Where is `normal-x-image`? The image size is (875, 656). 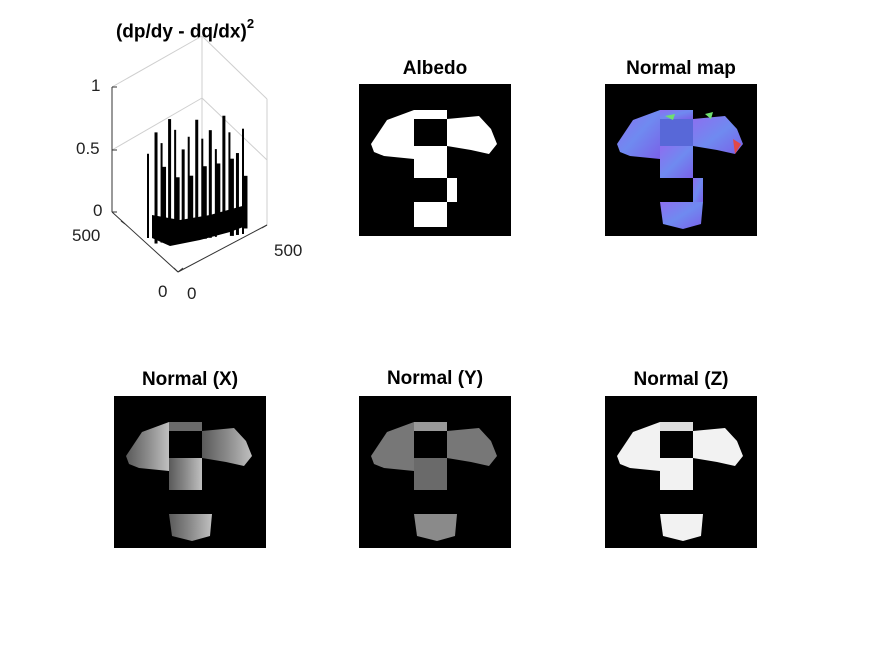 normal-x-image is located at coordinates (190, 472).